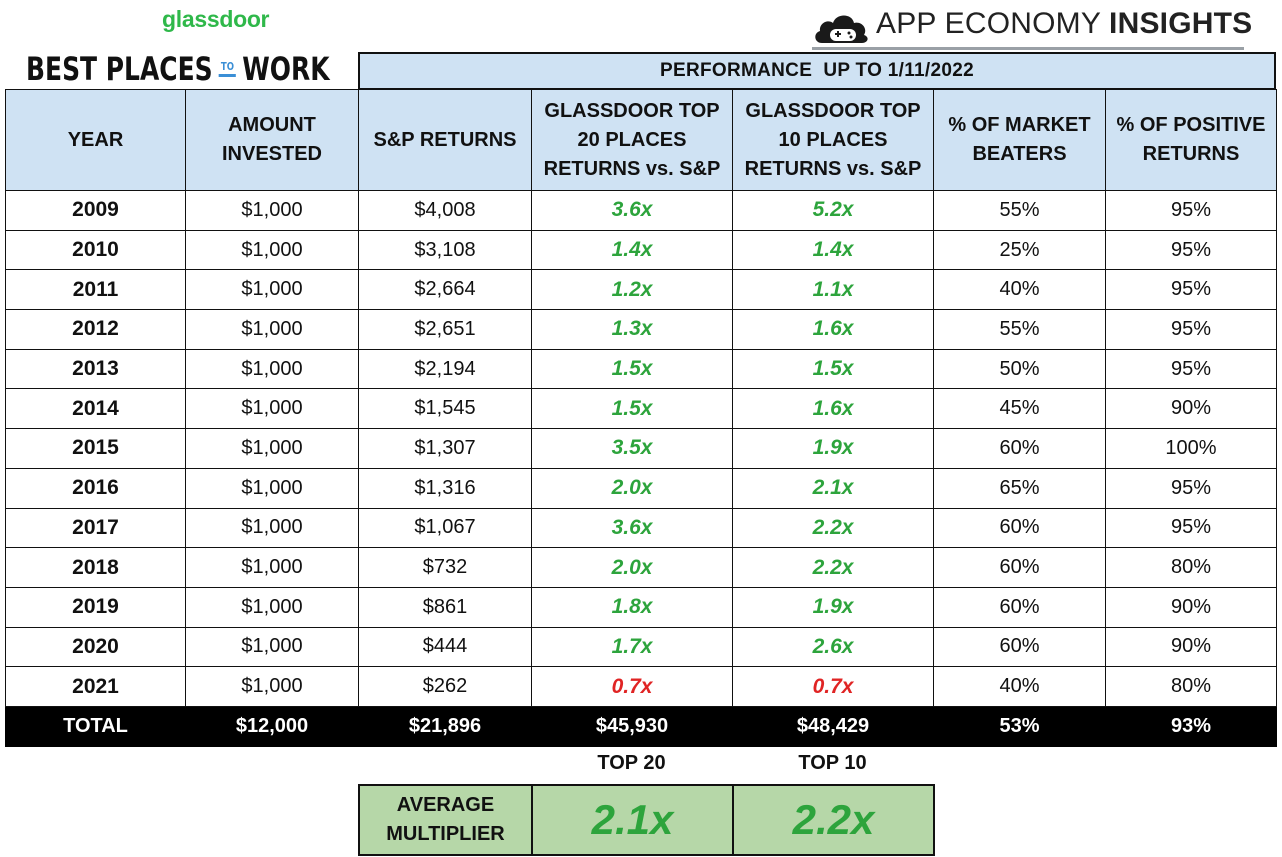 This screenshot has width=1282, height=857. What do you see at coordinates (1191, 140) in the screenshot?
I see `col-positive-returns-header: % OF POSITIVE RETURNS` at bounding box center [1191, 140].